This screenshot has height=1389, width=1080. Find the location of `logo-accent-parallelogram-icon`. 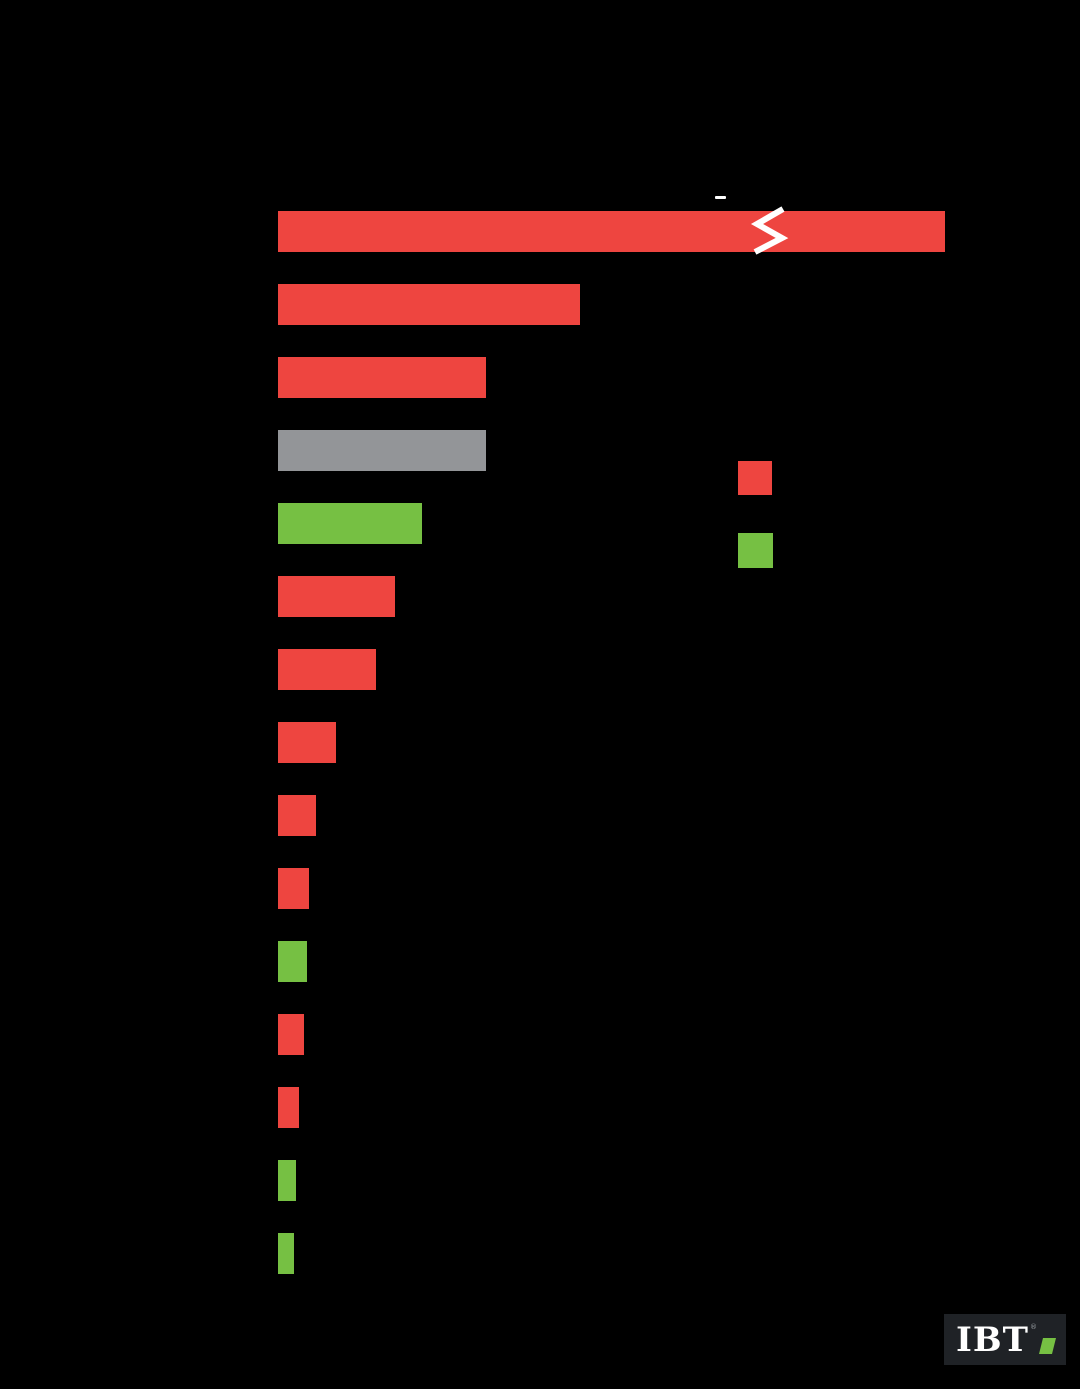

logo-accent-parallelogram-icon is located at coordinates (1047, 1345).